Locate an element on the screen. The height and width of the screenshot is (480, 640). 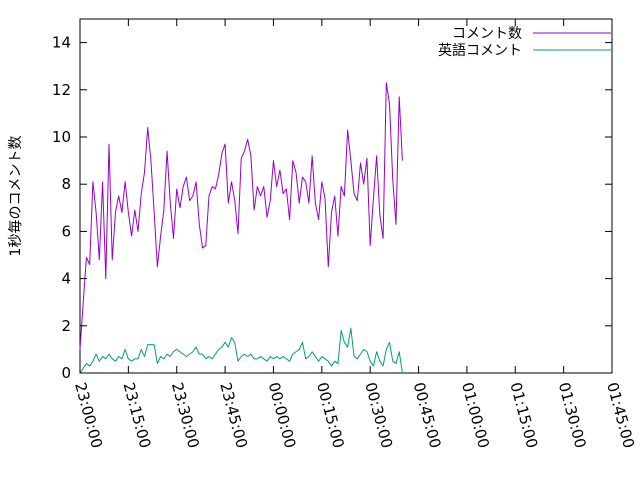
x-tick-label: 23:00:00 is located at coordinates (88, 415).